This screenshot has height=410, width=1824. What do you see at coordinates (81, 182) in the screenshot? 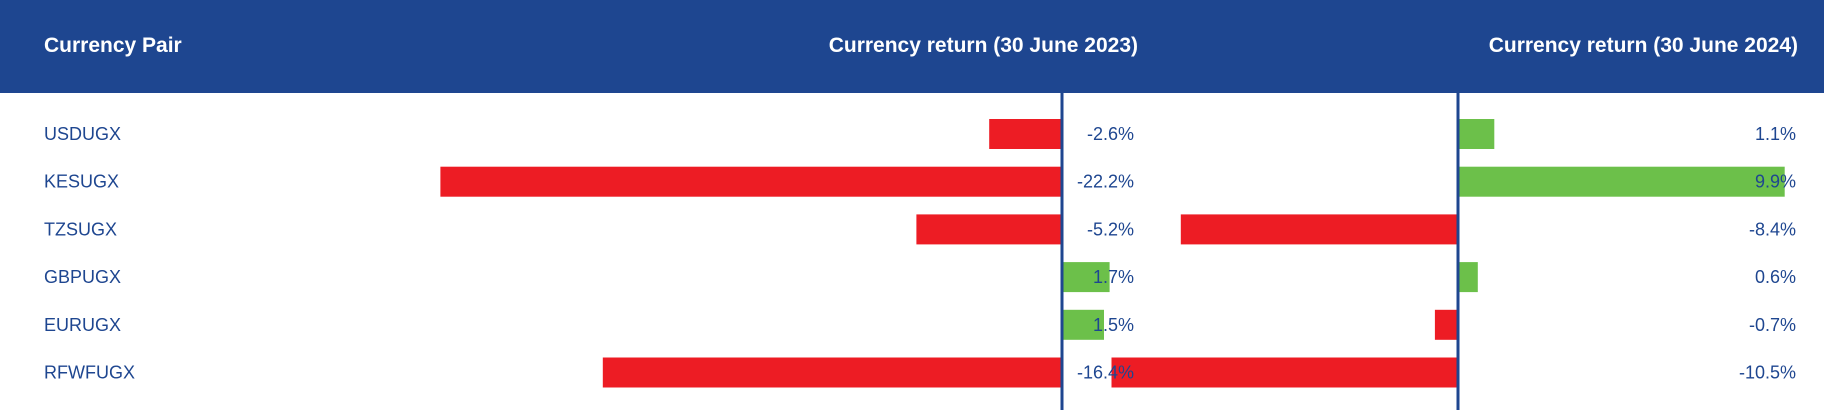
I see `pair-label-kesugx: KESUGX` at bounding box center [81, 182].